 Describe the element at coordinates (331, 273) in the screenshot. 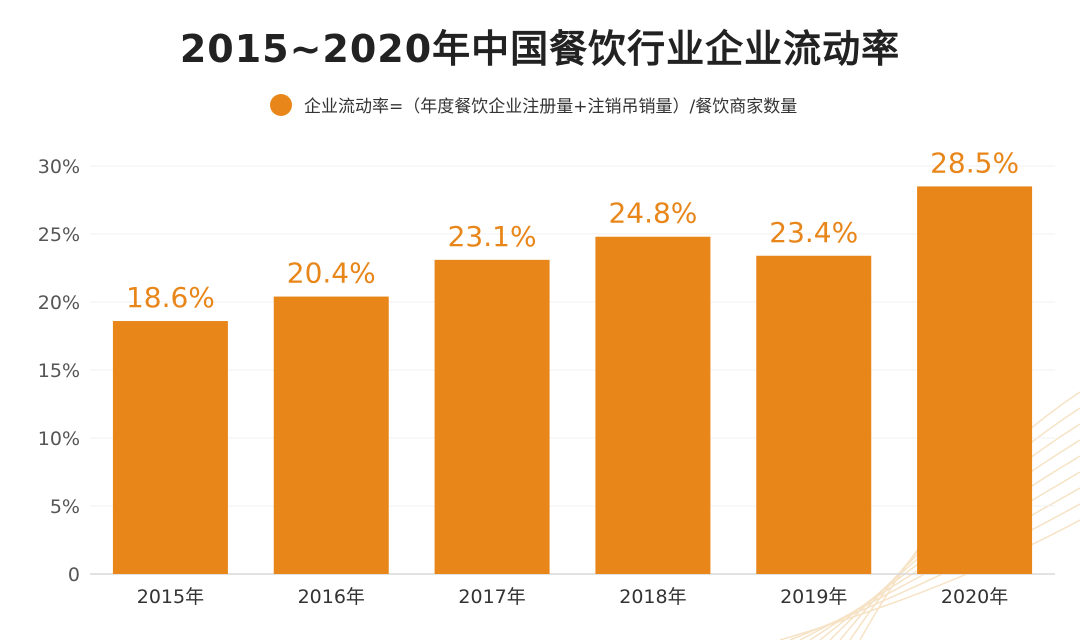

I see `data-label: 20.4%` at that location.